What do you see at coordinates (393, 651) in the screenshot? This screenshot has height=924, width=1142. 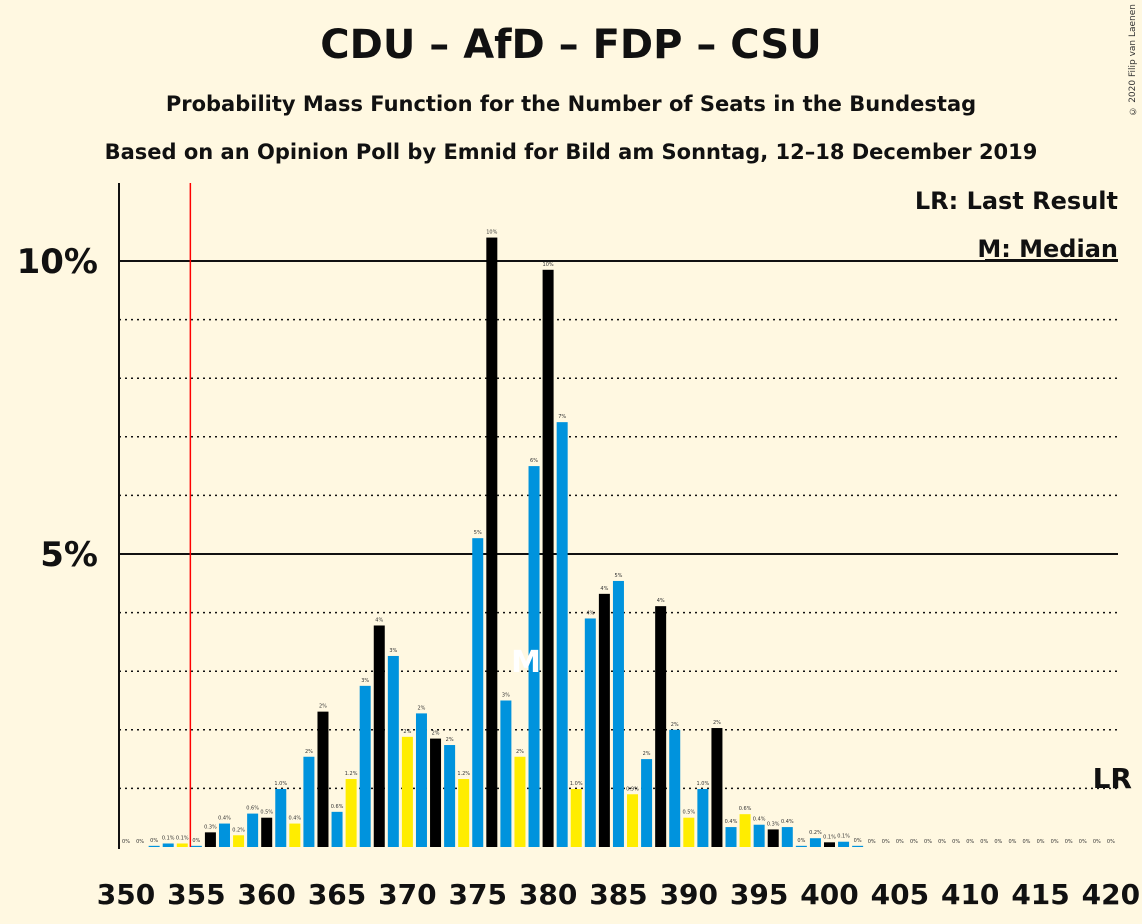 I see `bar-label-369: 3%` at bounding box center [393, 651].